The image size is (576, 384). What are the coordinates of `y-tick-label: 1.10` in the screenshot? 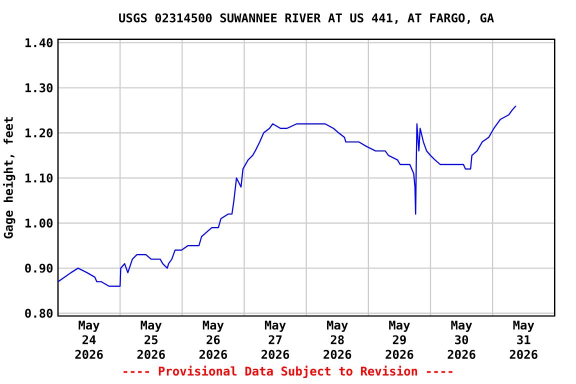 It's located at (39, 178).